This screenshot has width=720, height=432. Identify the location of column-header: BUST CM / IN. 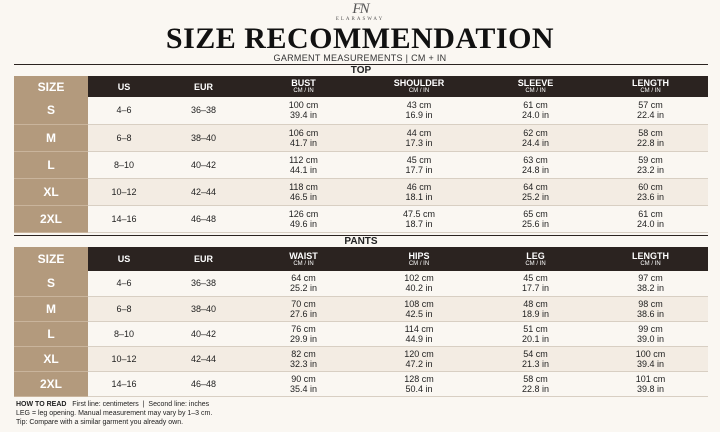
(303, 86).